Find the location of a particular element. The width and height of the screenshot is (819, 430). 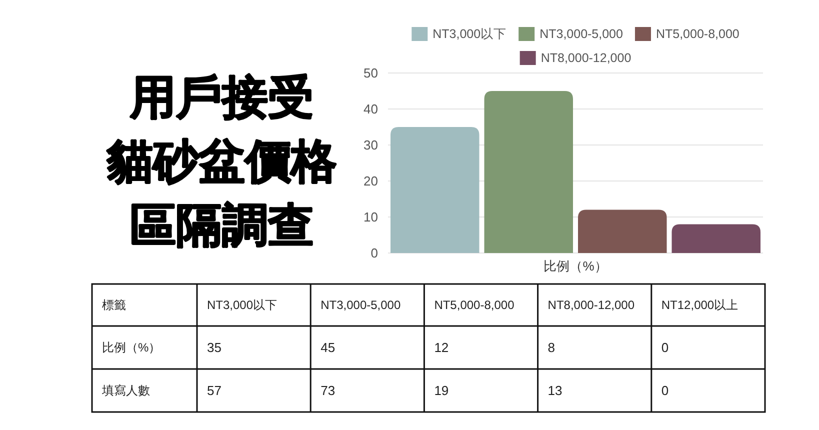

legend-label: NT8,000-12,000 is located at coordinates (586, 58).